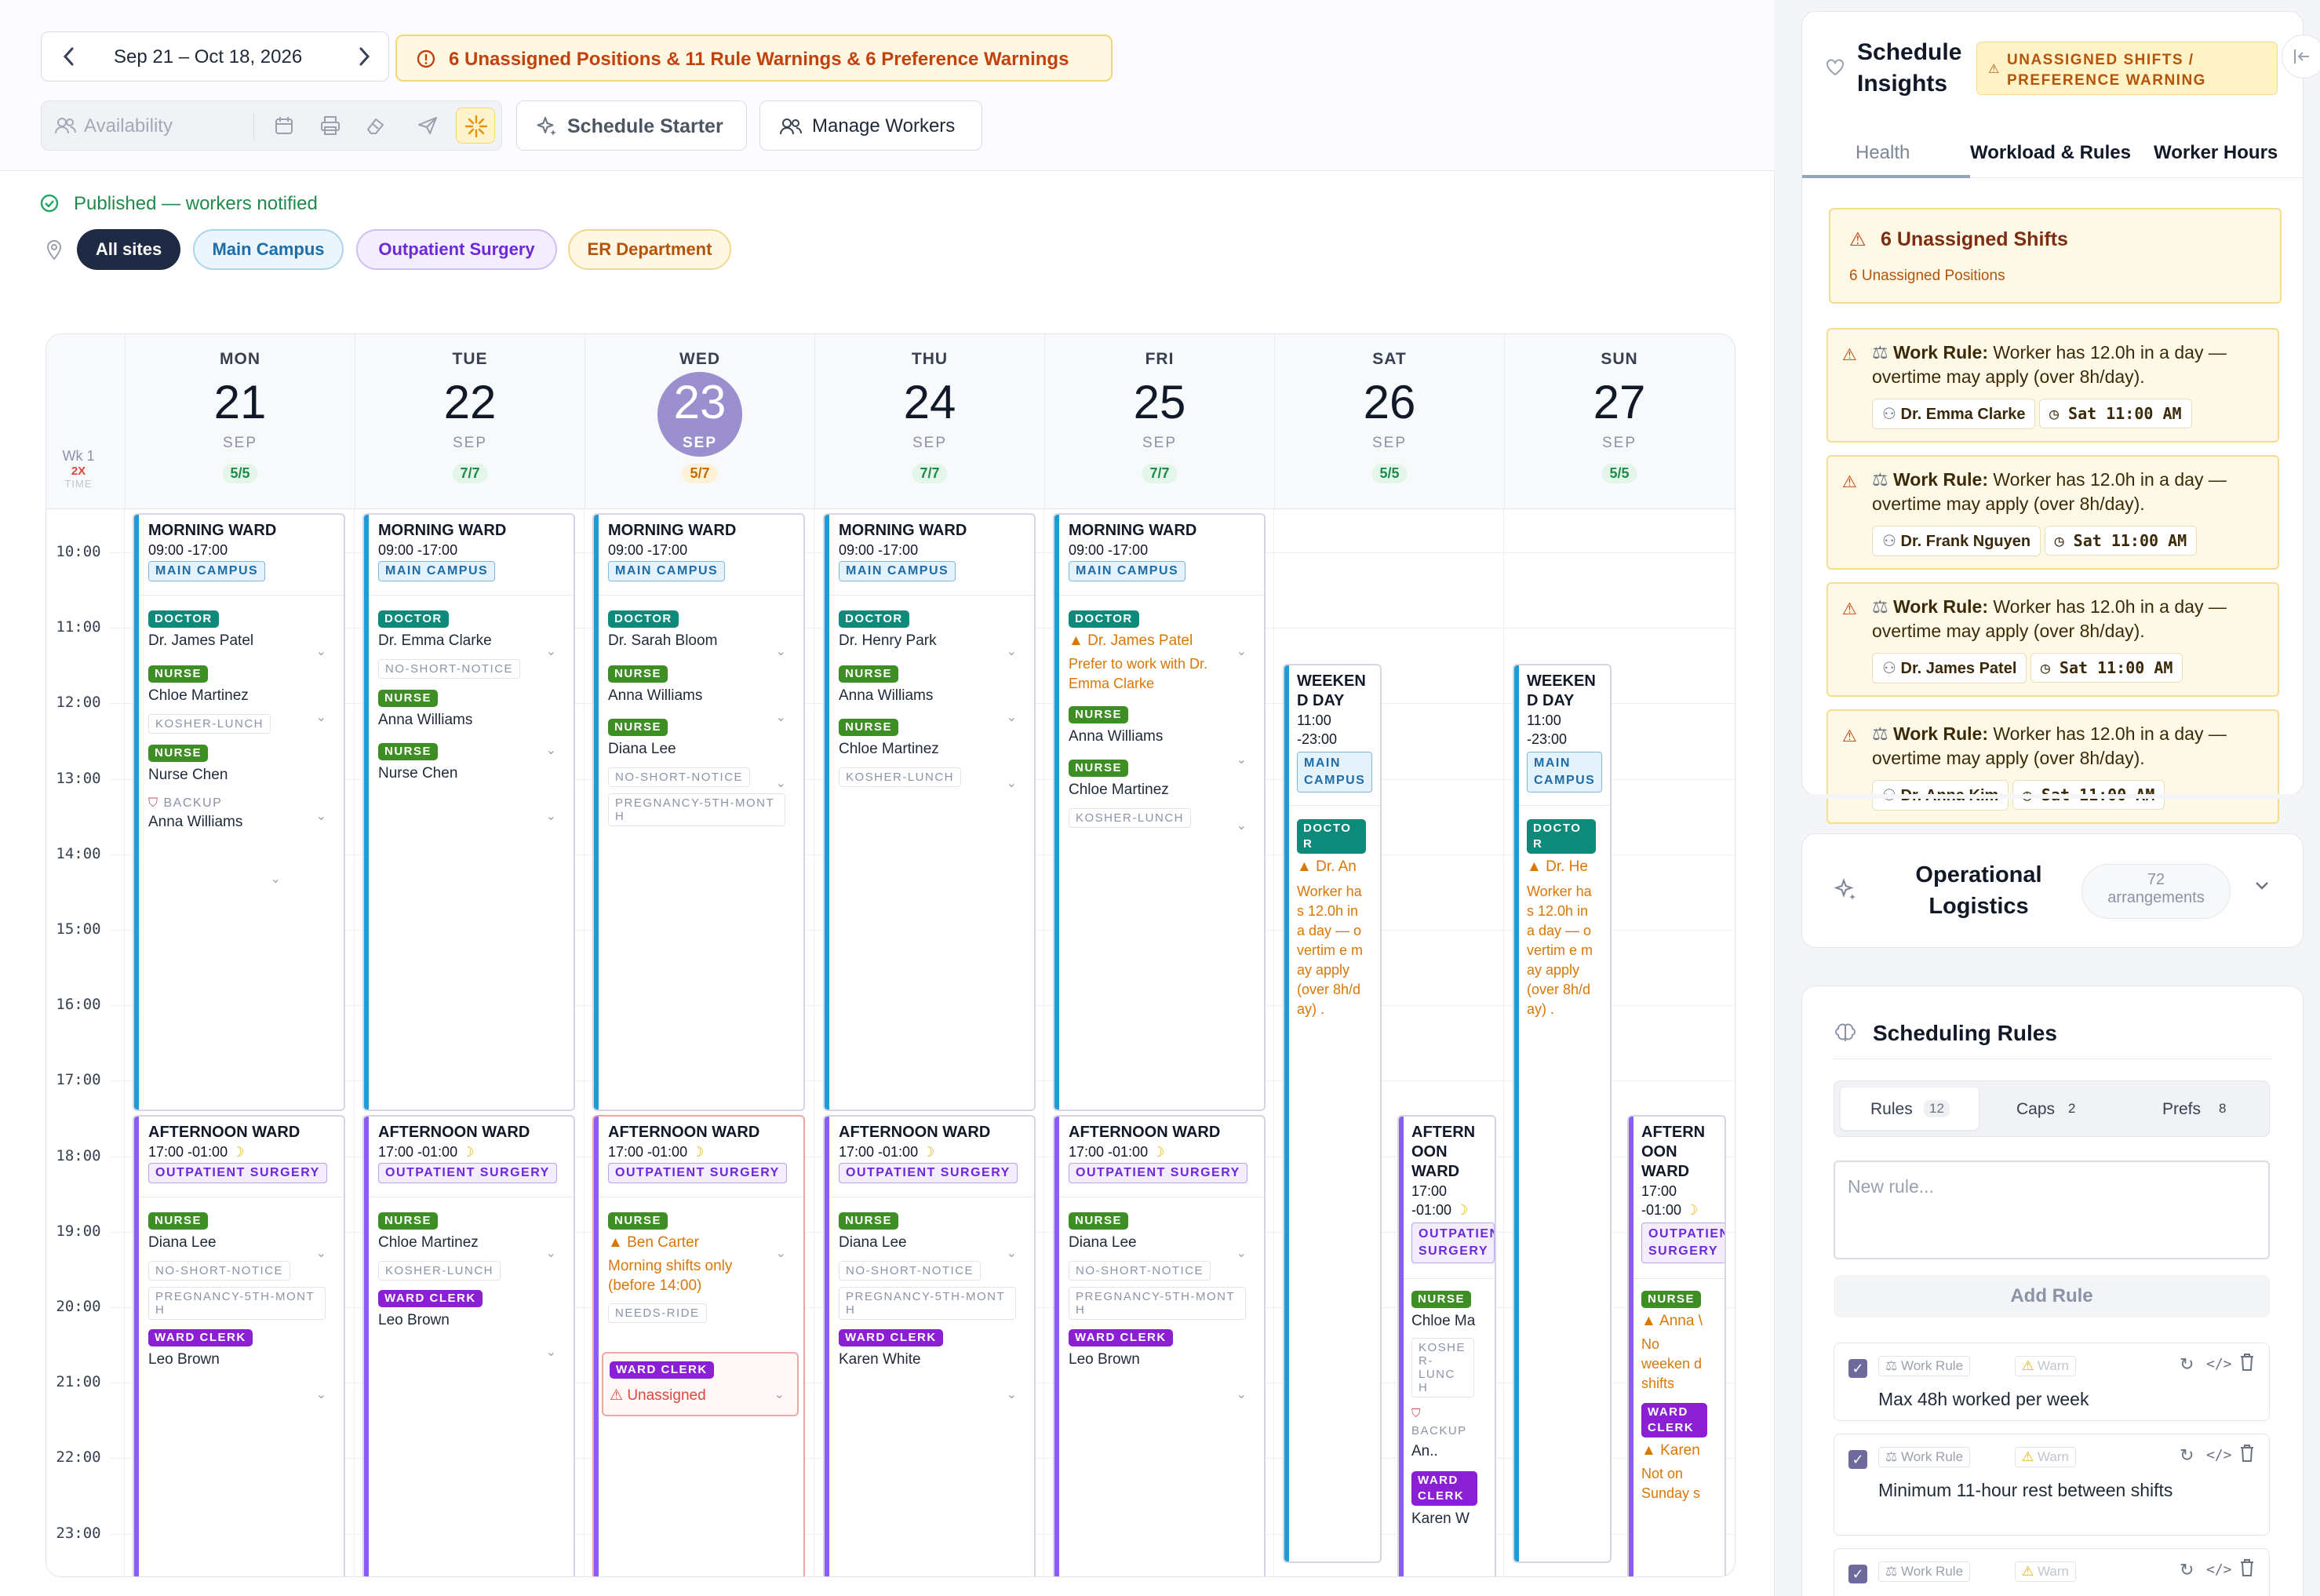 This screenshot has height=1596, width=2320. What do you see at coordinates (1910, 1109) in the screenshot?
I see `tab-rules: Rules 12` at bounding box center [1910, 1109].